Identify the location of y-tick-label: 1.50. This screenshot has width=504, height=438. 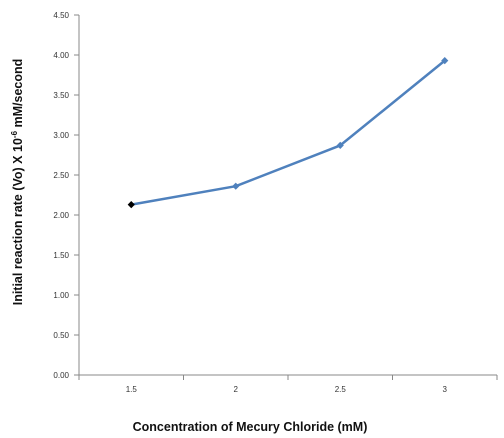
(61, 255).